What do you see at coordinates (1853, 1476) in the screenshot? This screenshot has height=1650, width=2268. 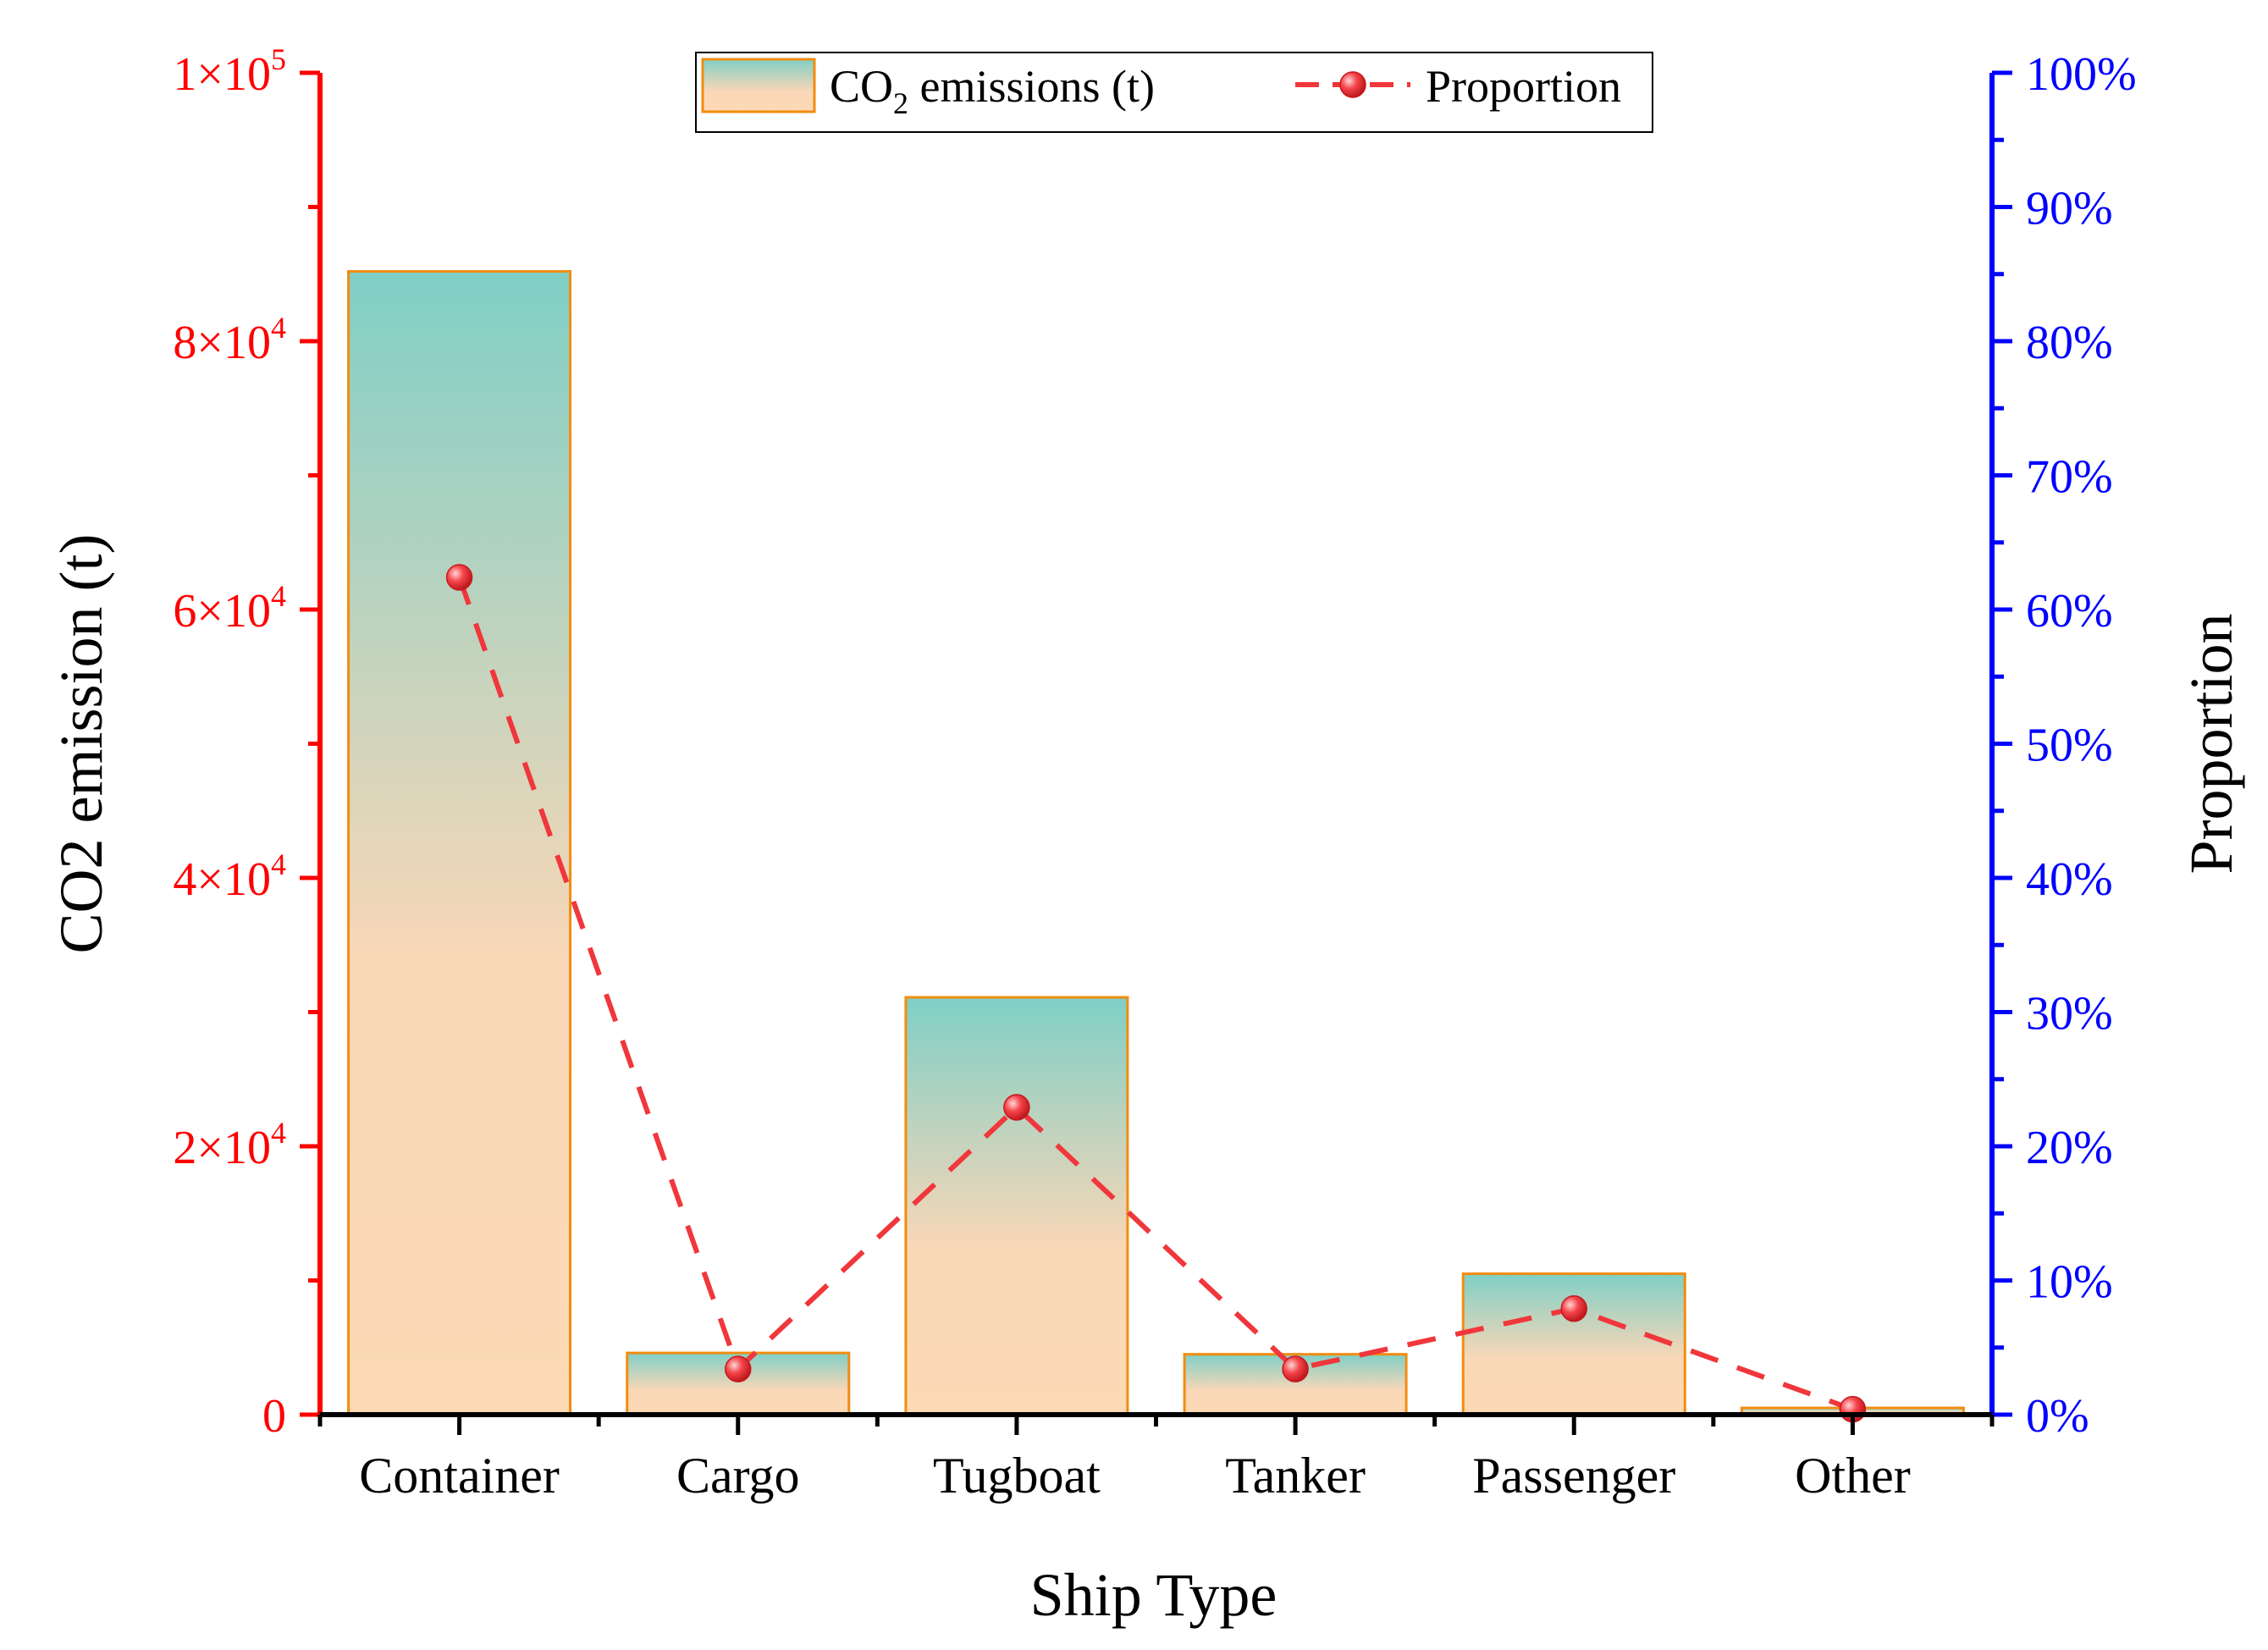 I see `x-category-label: Other` at bounding box center [1853, 1476].